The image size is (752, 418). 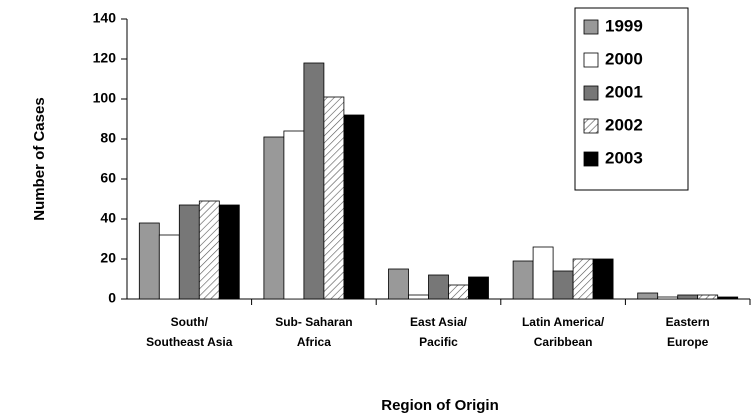 I want to click on x-tick-label: Africa, so click(x=314, y=342).